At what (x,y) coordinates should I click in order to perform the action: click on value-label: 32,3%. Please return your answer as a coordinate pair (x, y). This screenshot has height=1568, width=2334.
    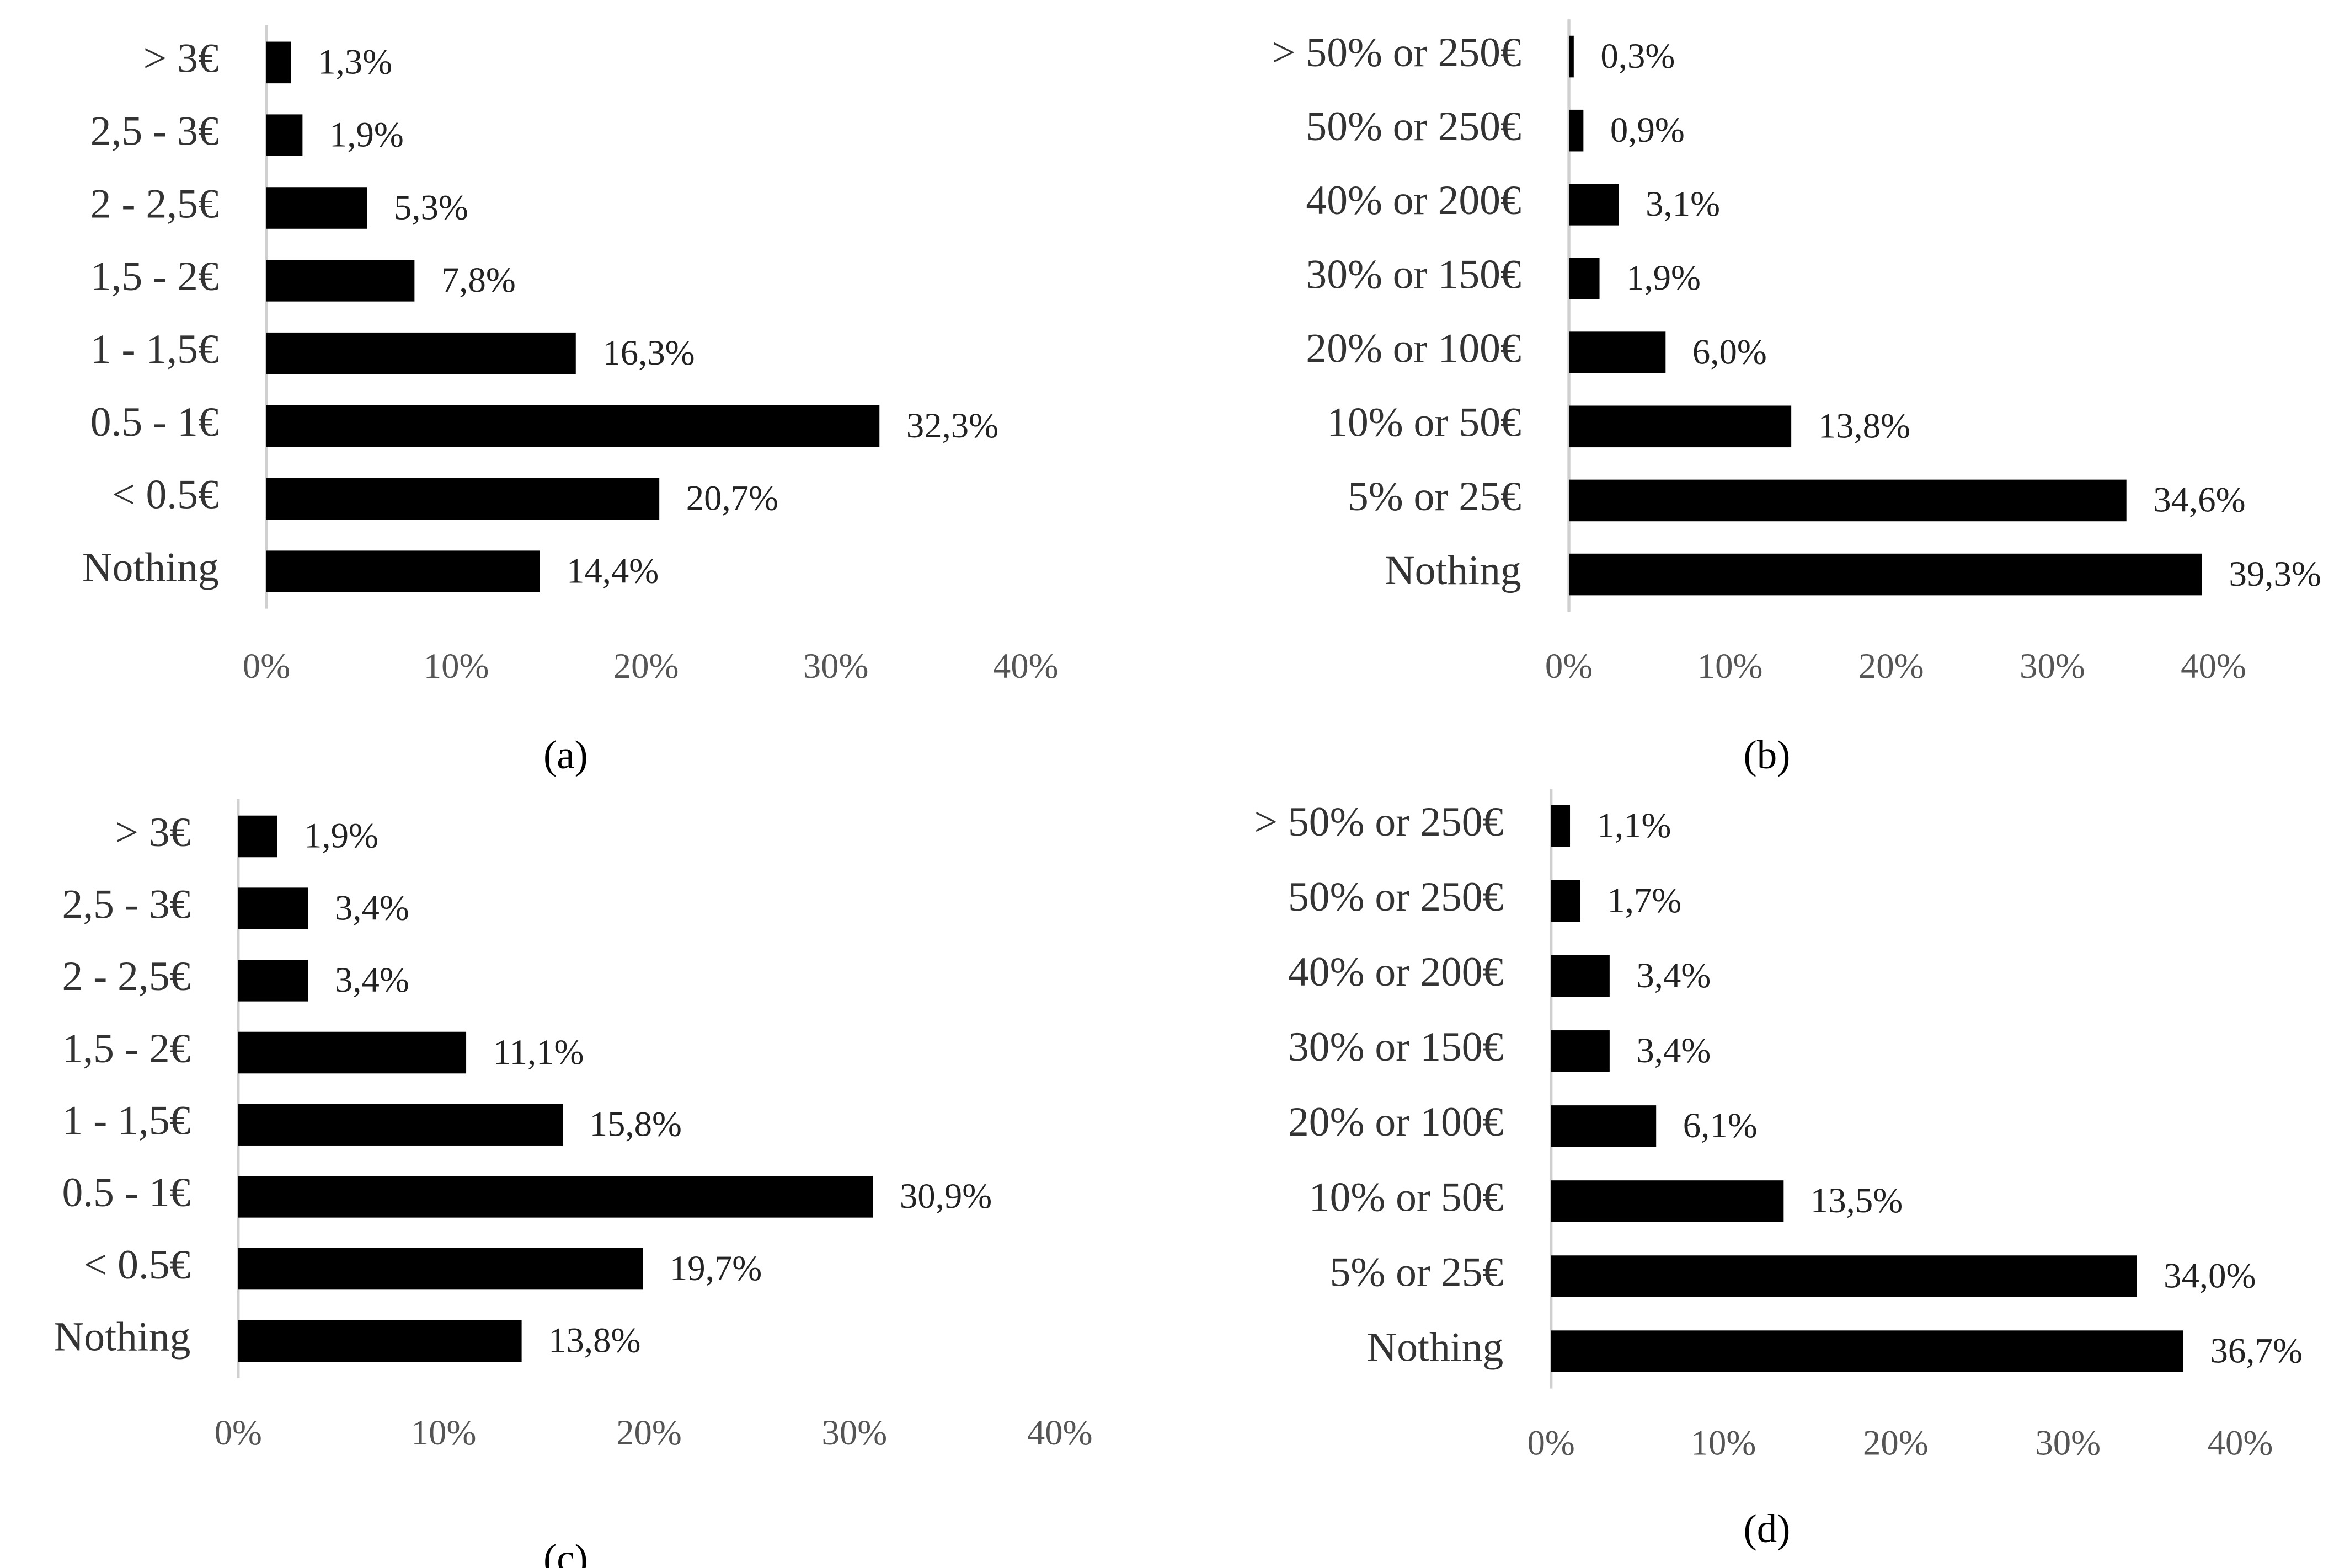
    Looking at the image, I should click on (952, 426).